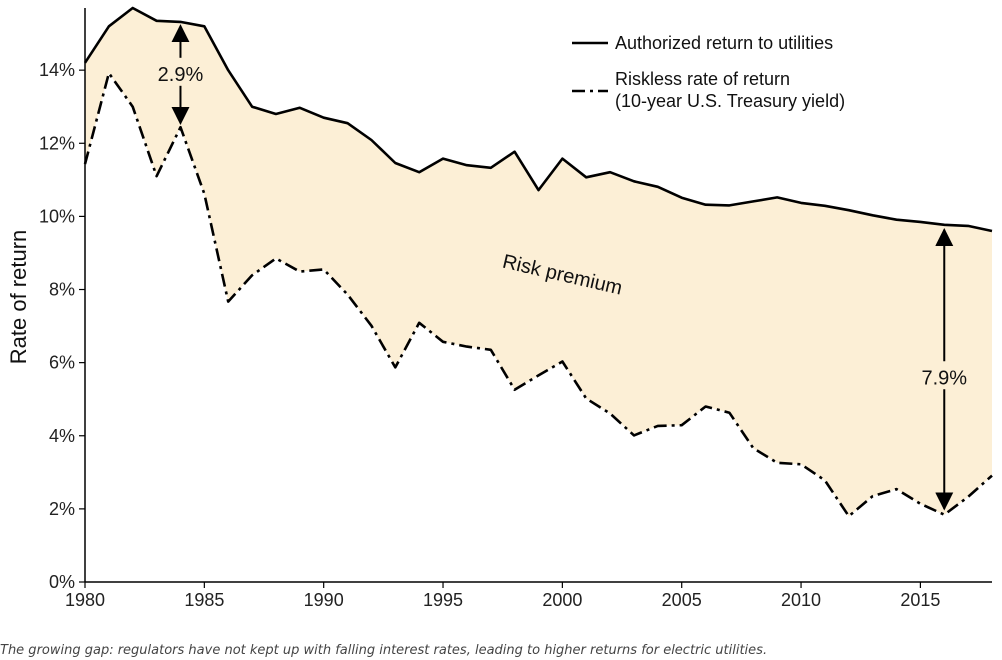 This screenshot has height=660, width=1002. What do you see at coordinates (920, 600) in the screenshot?
I see `x-tick-label: 2015` at bounding box center [920, 600].